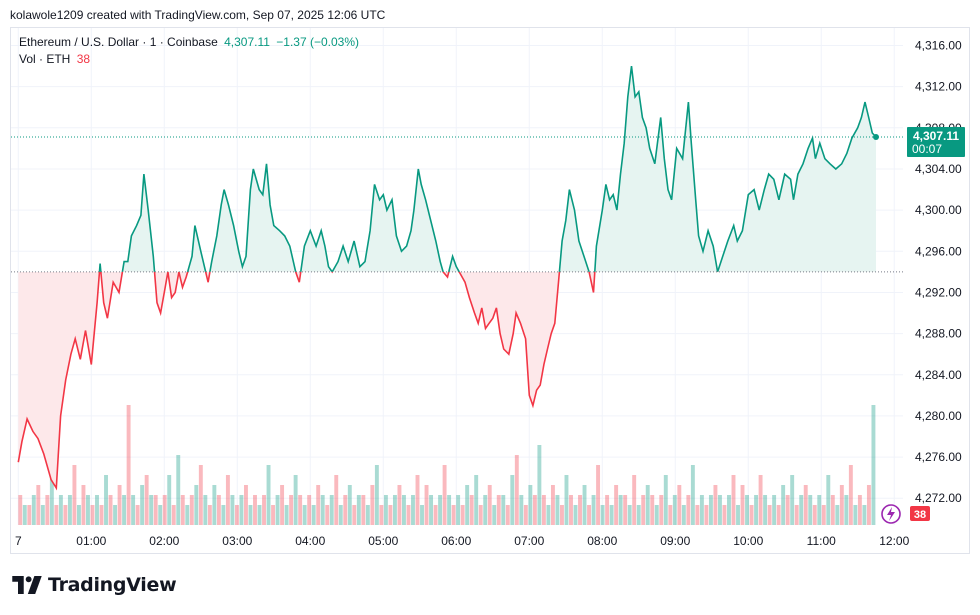 This screenshot has width=980, height=615. Describe the element at coordinates (938, 416) in the screenshot. I see `price-axis-label: 4,280.00` at that location.